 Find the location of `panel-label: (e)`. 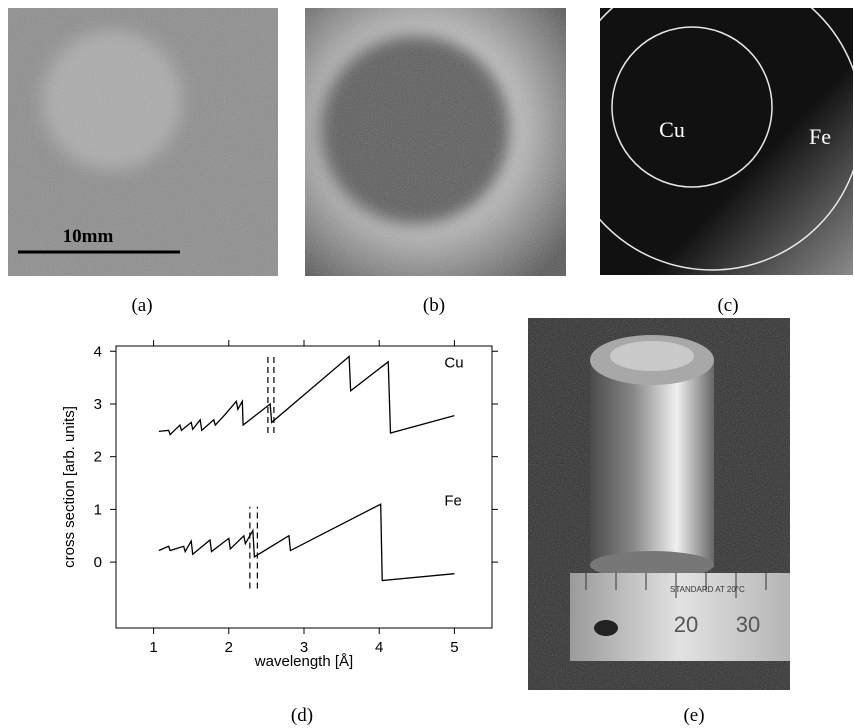

panel-label: (e) is located at coordinates (693, 715).